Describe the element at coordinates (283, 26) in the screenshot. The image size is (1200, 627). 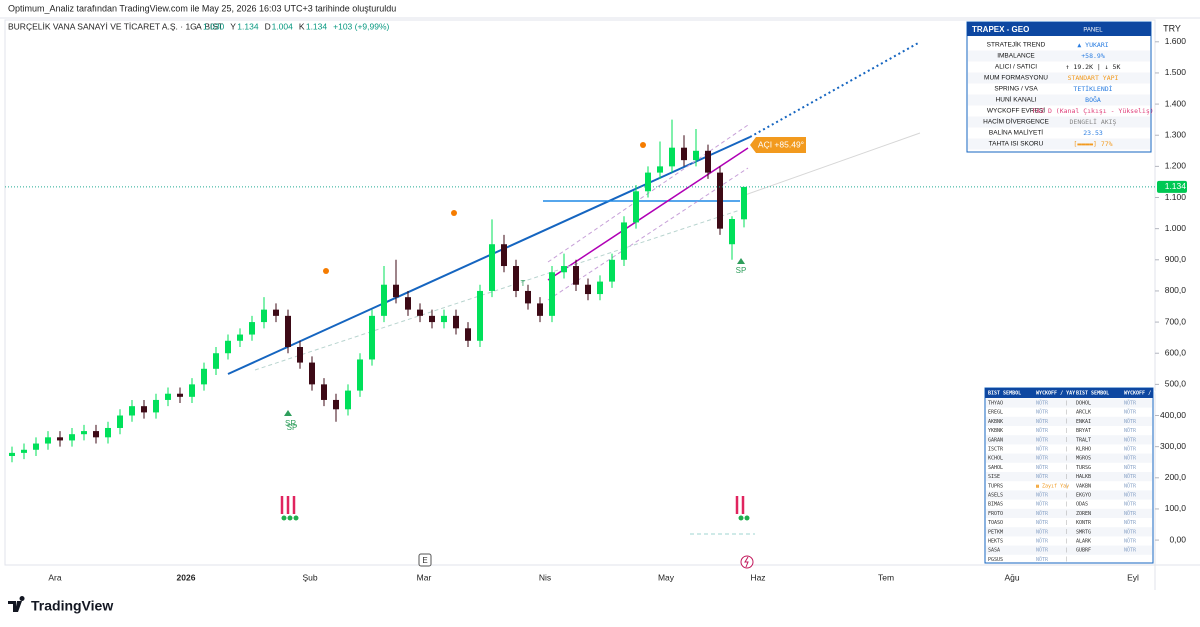
I see `ohlc-value: 1.004` at that location.